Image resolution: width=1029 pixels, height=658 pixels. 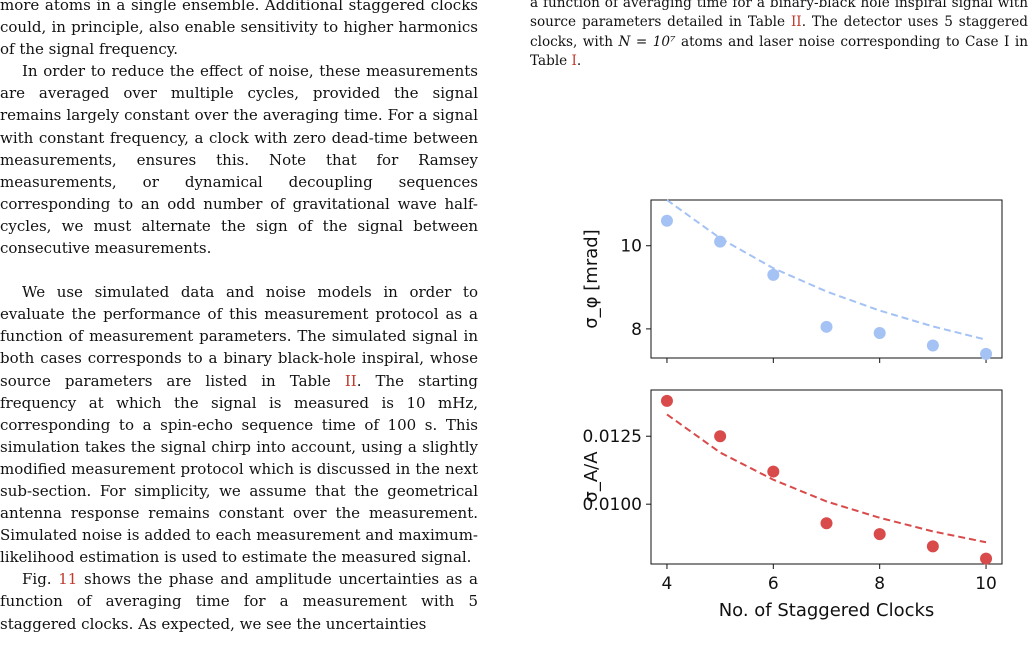 What do you see at coordinates (579, 60) in the screenshot?
I see `caption-text-d: .` at bounding box center [579, 60].